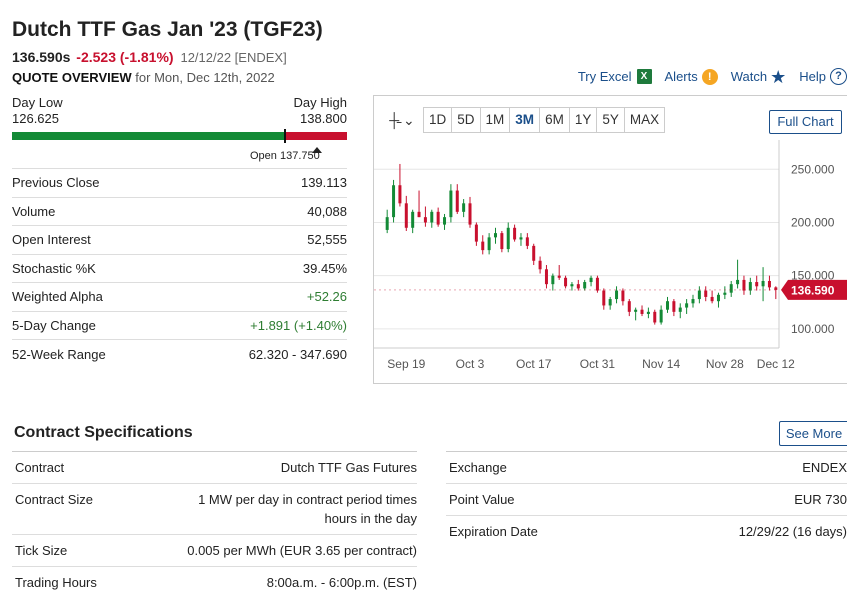 Image resolution: width=847 pixels, height=596 pixels. Describe the element at coordinates (610, 120) in the screenshot. I see `period-button-5y: 5Y` at that location.